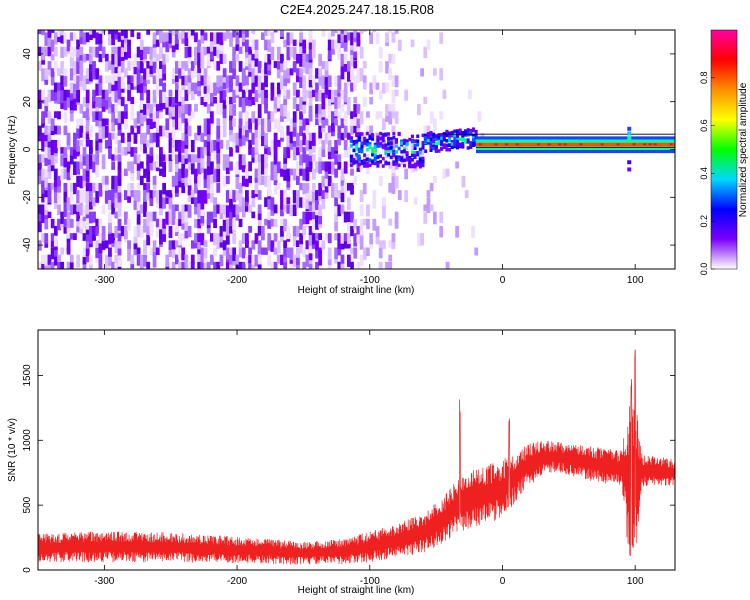  What do you see at coordinates (356, 590) in the screenshot?
I see `snr-x-axis-label: Height of straight line (km)` at bounding box center [356, 590].